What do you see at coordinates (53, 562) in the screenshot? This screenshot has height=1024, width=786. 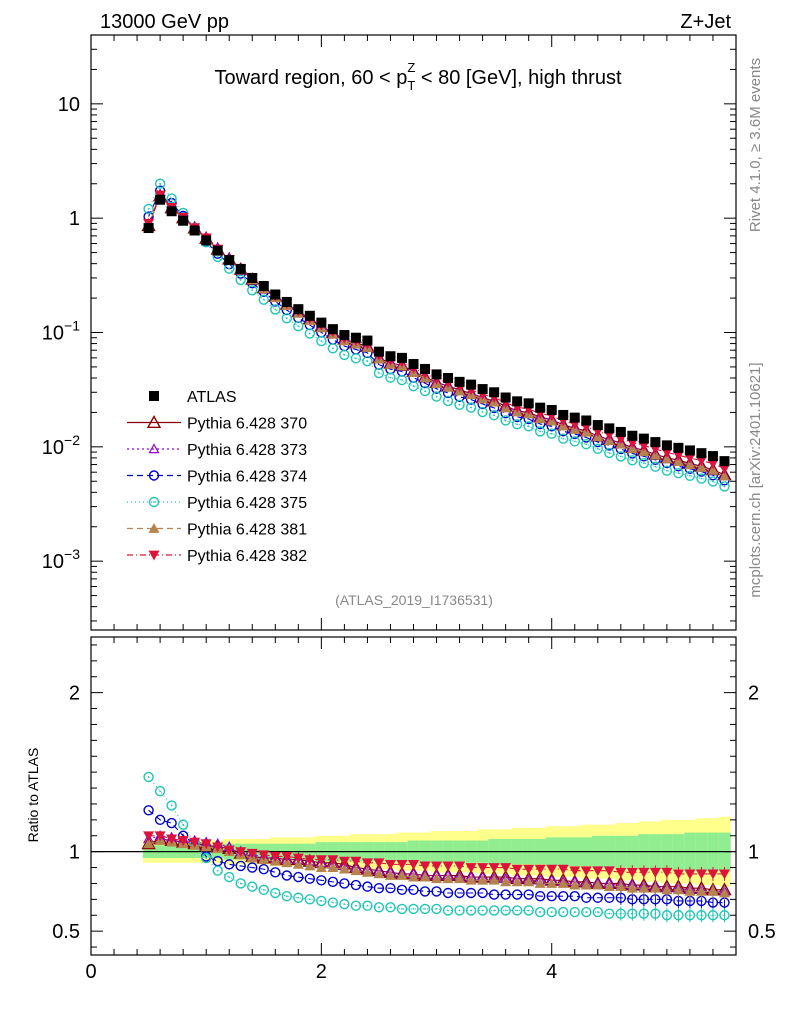 I see `y-tick-label-base: 10` at bounding box center [53, 562].